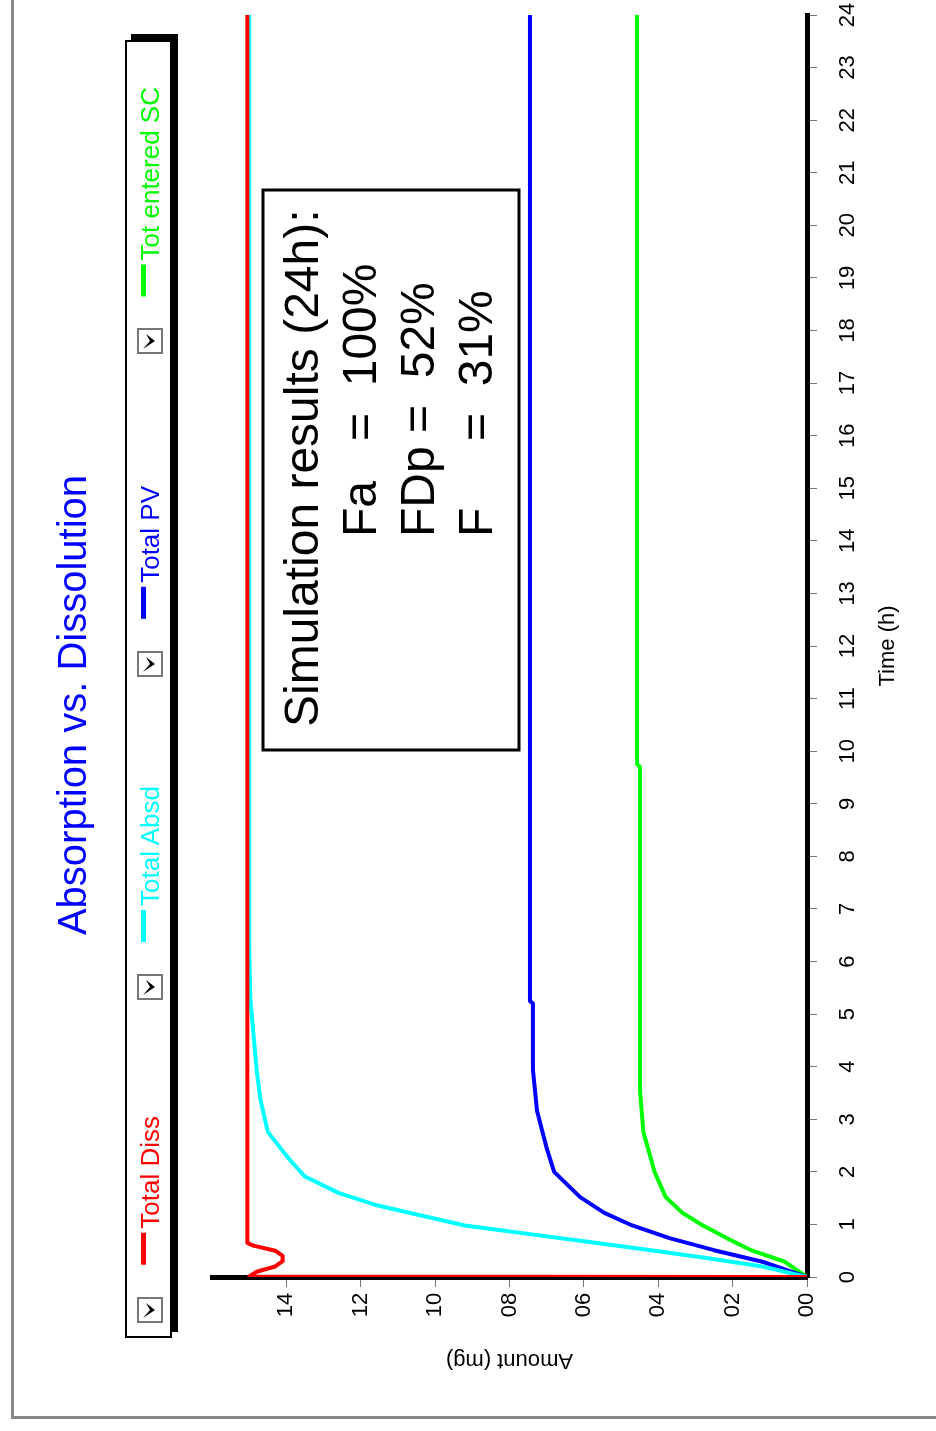  I want to click on annotation: FDp = 52%, so click(418, 409).